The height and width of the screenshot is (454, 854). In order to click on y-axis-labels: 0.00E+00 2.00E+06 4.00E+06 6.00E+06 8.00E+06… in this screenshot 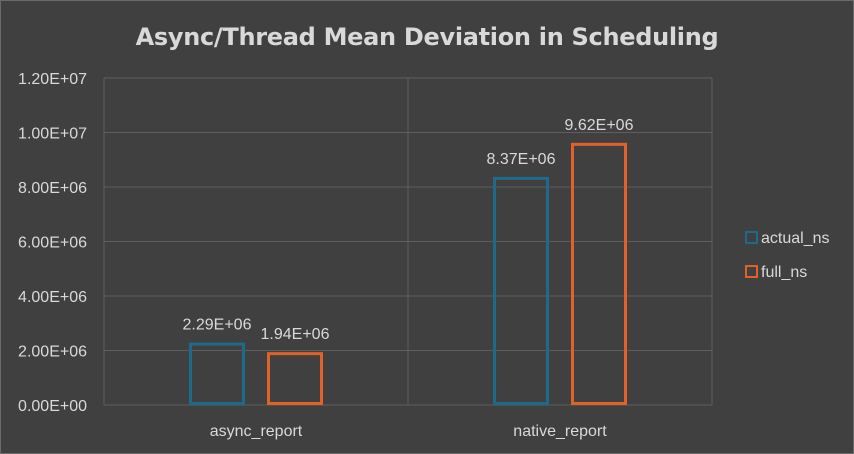, I will do `click(52, 243)`.